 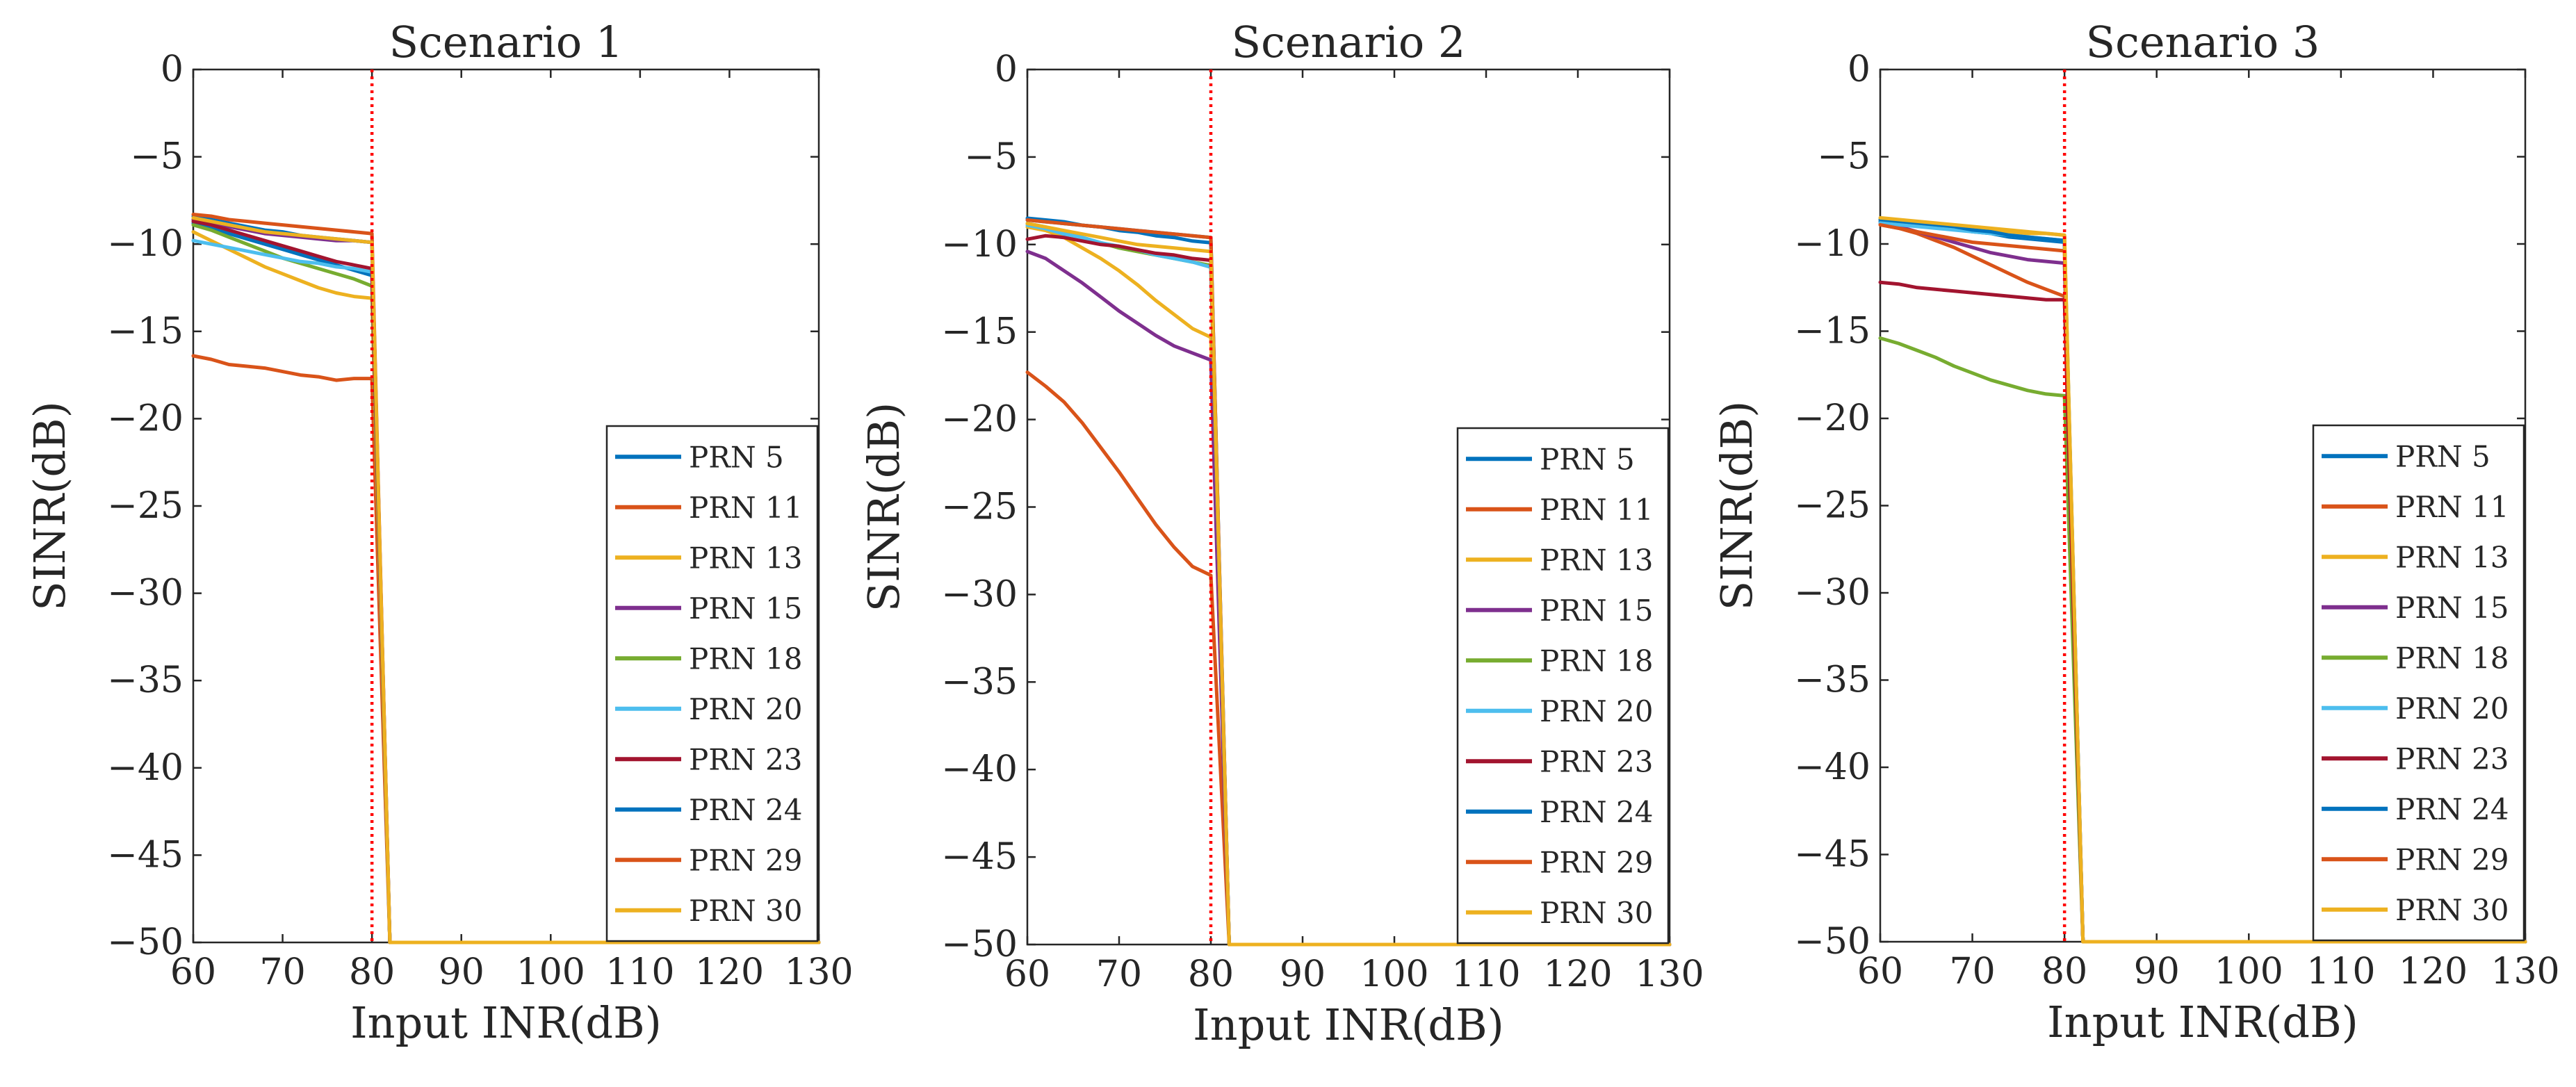 What do you see at coordinates (979, 332) in the screenshot?
I see `scenario-2-ytick-label: −15` at bounding box center [979, 332].